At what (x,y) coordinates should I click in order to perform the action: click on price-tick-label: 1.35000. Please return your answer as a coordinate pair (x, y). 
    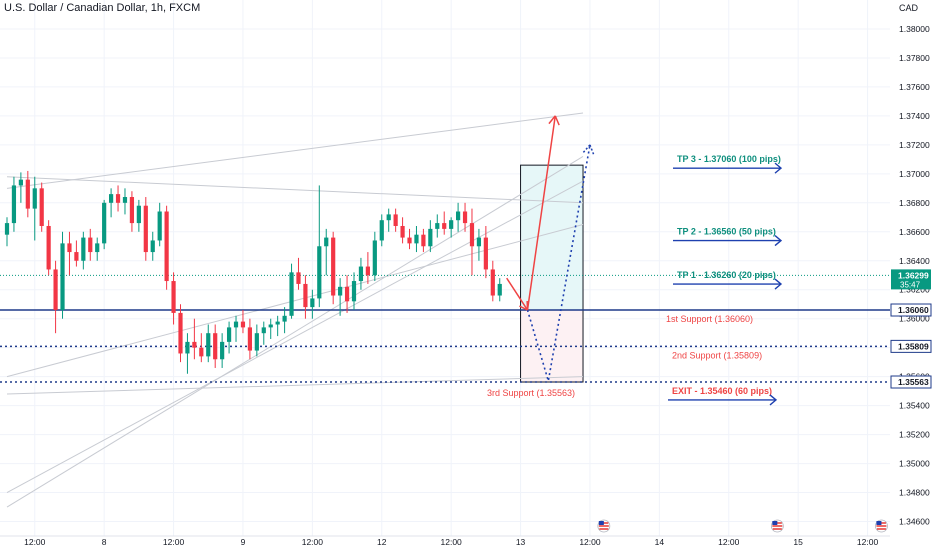
    Looking at the image, I should click on (914, 464).